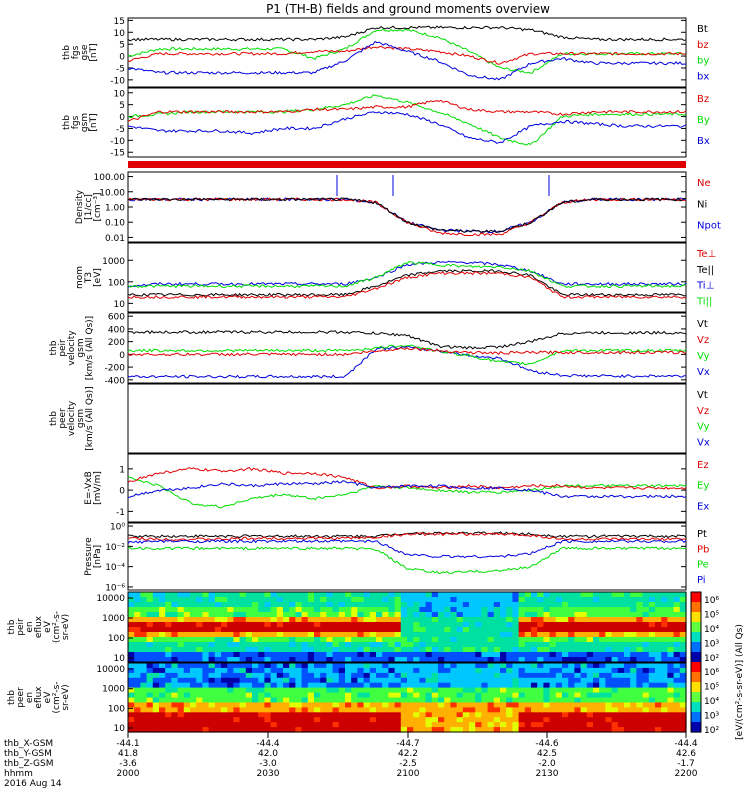  What do you see at coordinates (98, 556) in the screenshot?
I see `y-axis-label: [nPa]` at bounding box center [98, 556].